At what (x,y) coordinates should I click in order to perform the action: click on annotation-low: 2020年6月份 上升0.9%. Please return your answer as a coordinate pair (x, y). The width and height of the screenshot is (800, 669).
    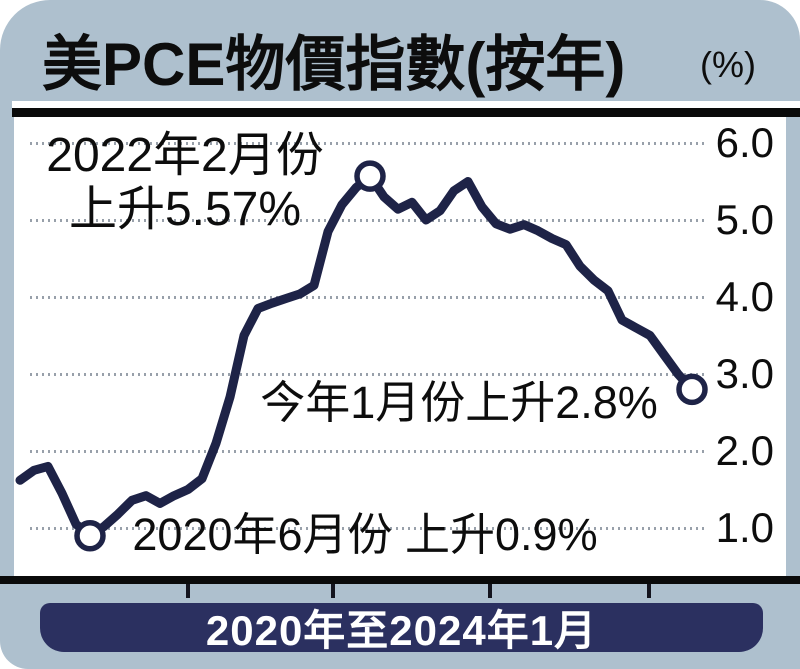
    Looking at the image, I should click on (365, 534).